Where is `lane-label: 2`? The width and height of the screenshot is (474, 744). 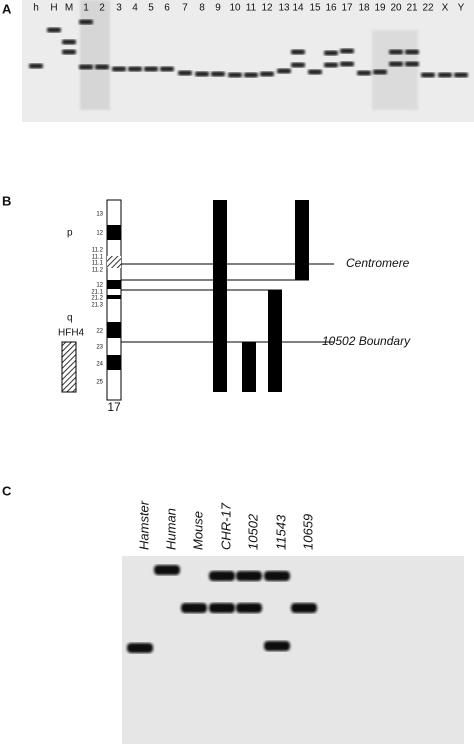
lane-label: 2 is located at coordinates (102, 8).